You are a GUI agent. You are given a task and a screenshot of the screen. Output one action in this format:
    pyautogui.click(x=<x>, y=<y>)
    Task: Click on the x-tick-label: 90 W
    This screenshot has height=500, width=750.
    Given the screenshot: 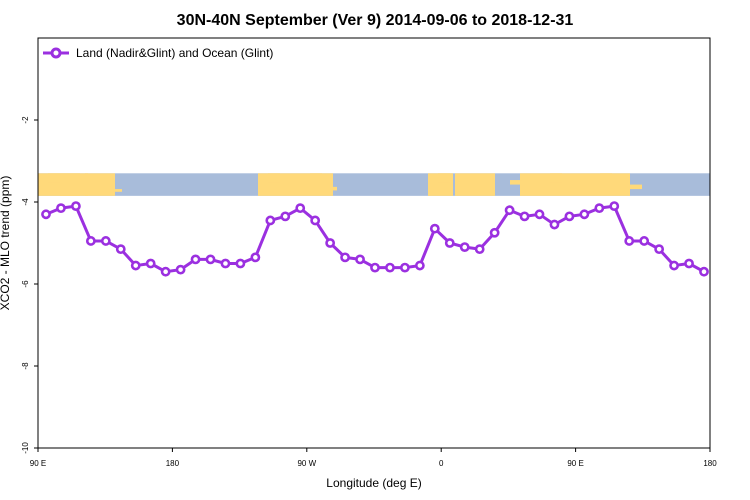 What is the action you would take?
    pyautogui.click(x=306, y=463)
    